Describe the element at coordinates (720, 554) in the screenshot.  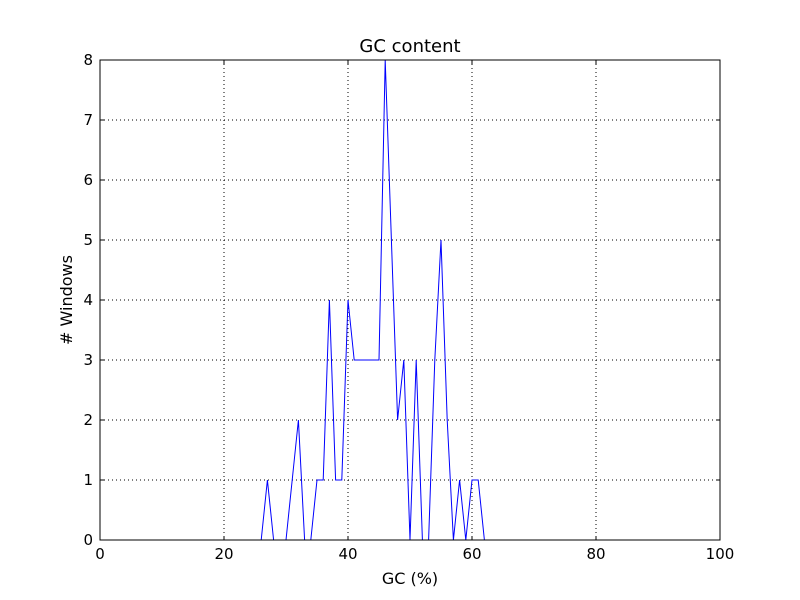
I see `x-tick-label: 100` at that location.